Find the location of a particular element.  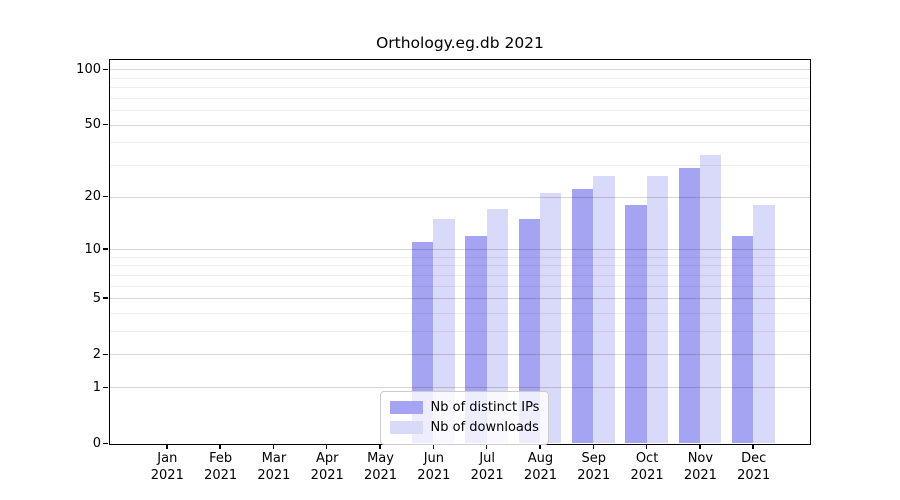

legend: Nb of distinct IPs Nb of downloads is located at coordinates (464, 417).